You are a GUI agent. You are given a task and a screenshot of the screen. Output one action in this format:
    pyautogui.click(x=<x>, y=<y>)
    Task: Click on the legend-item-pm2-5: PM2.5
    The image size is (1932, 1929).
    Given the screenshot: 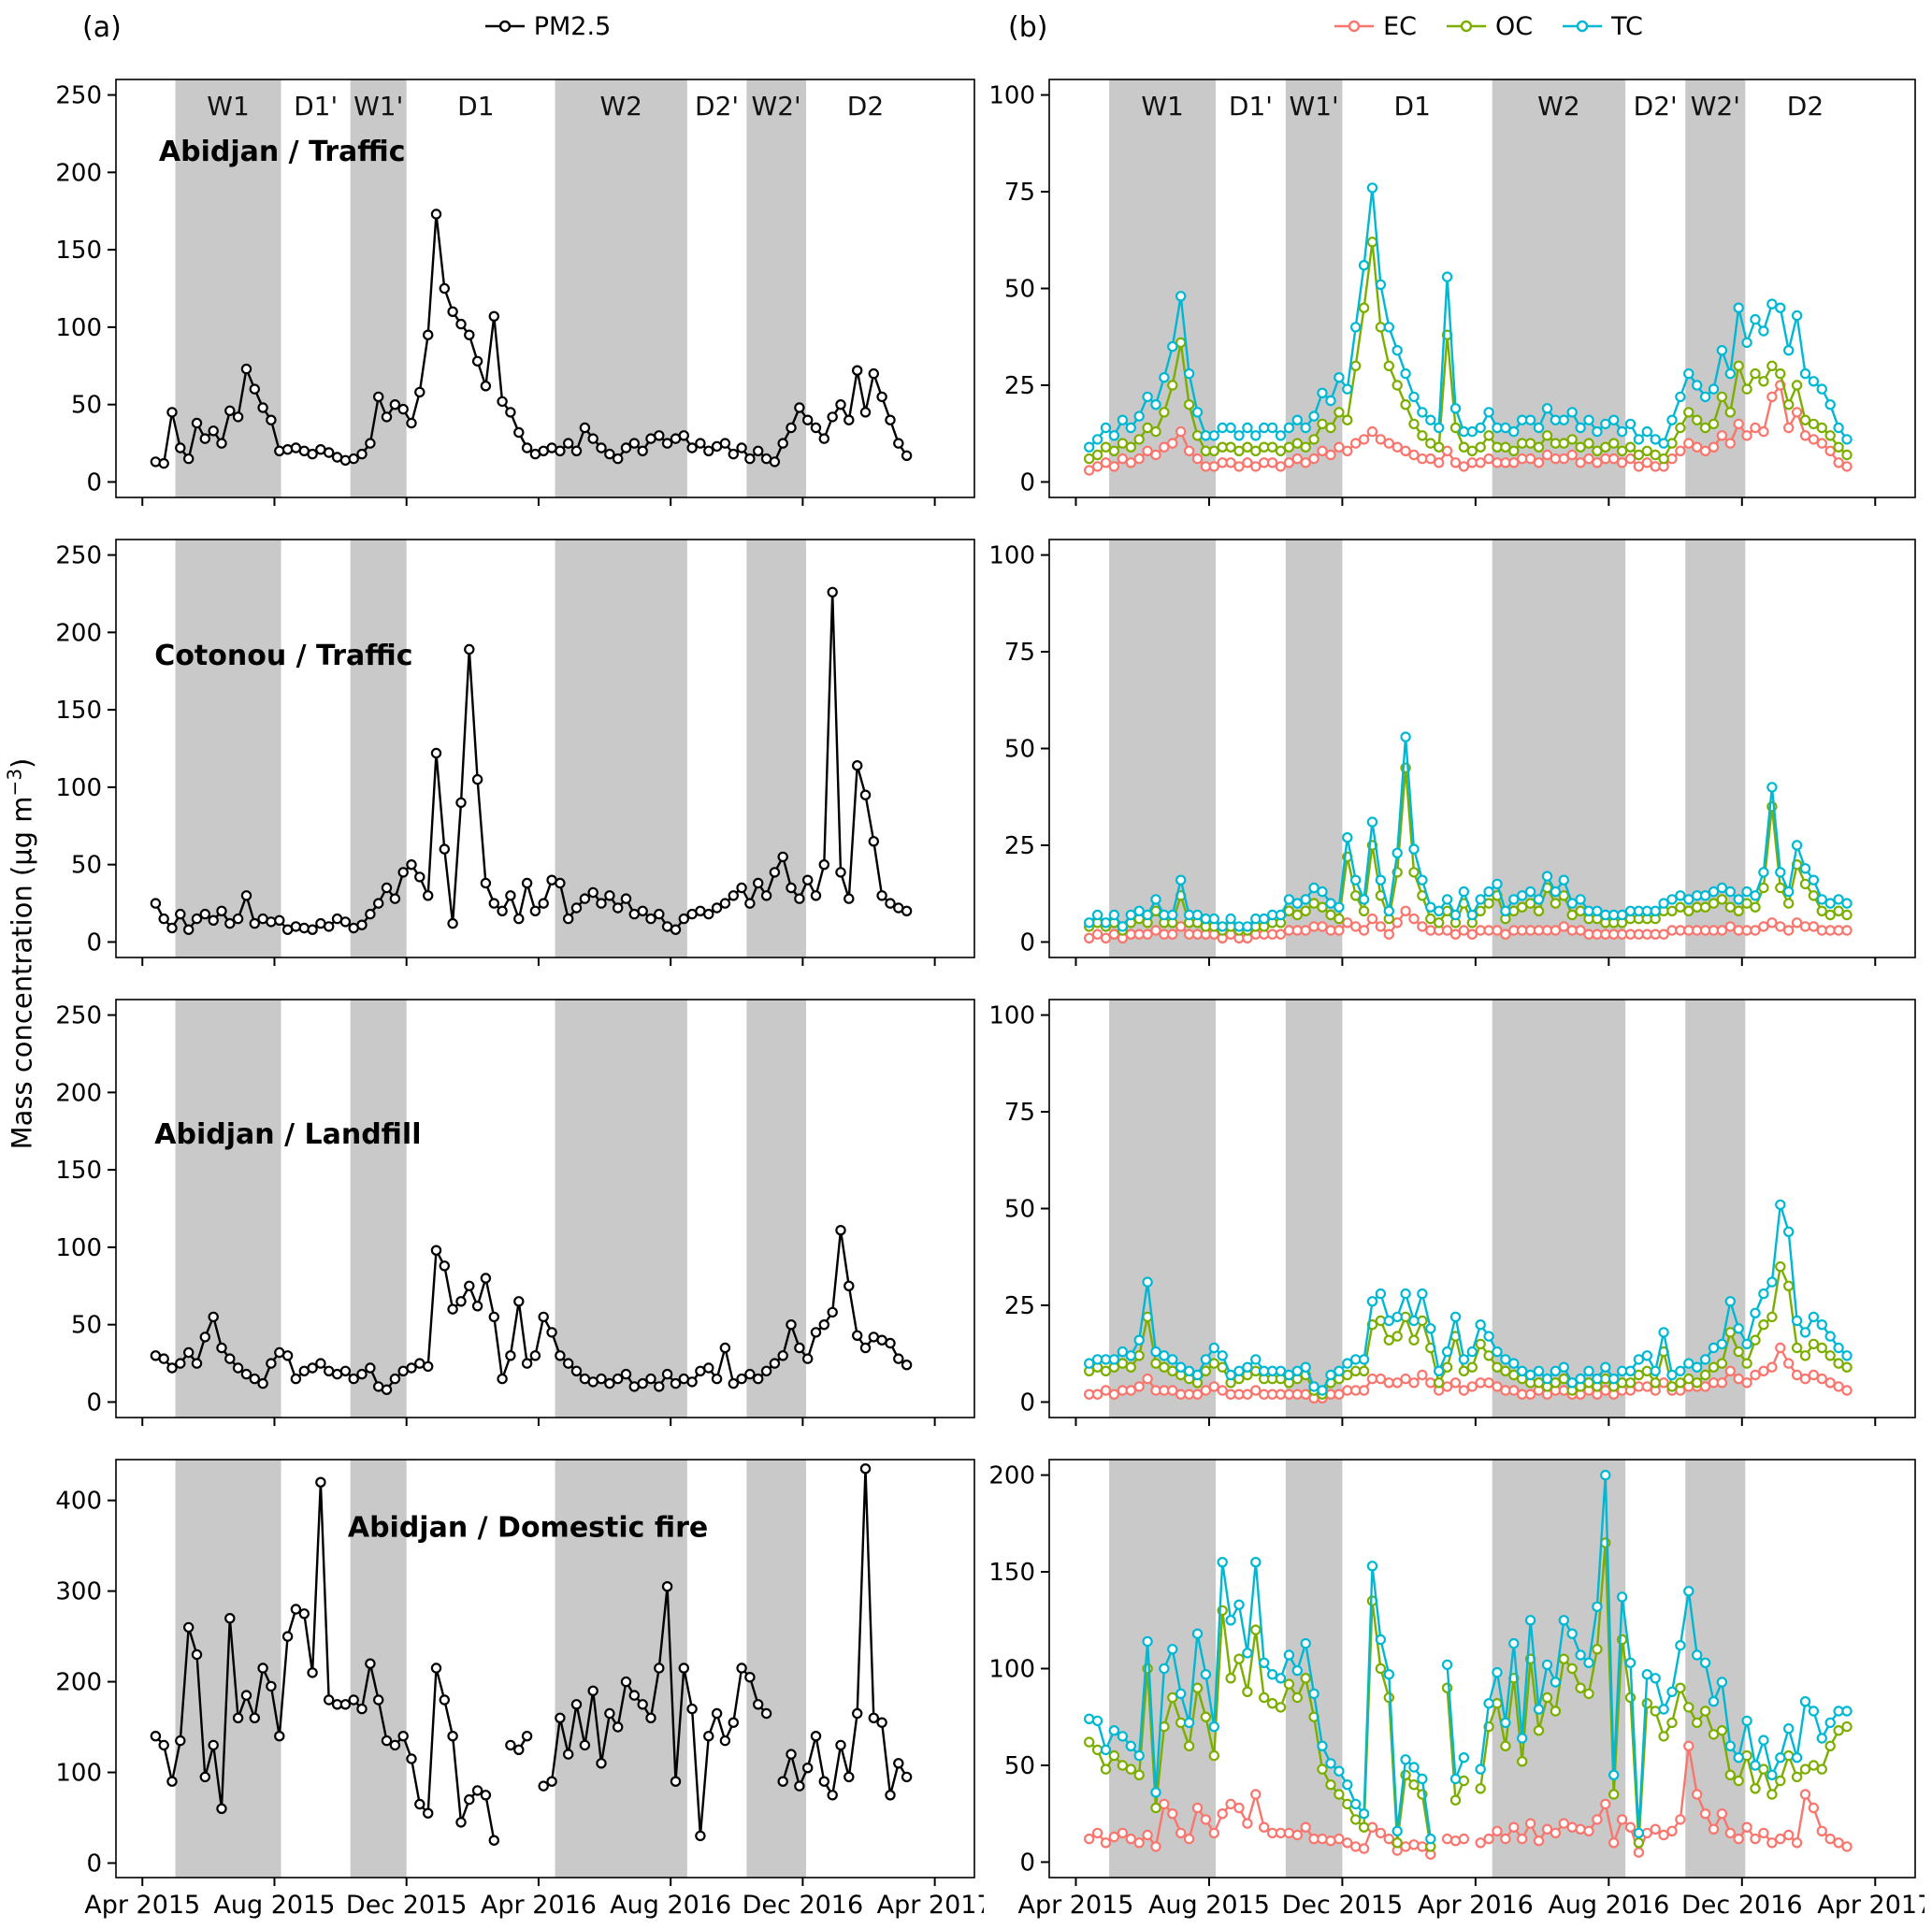 What is the action you would take?
    pyautogui.click(x=547, y=27)
    